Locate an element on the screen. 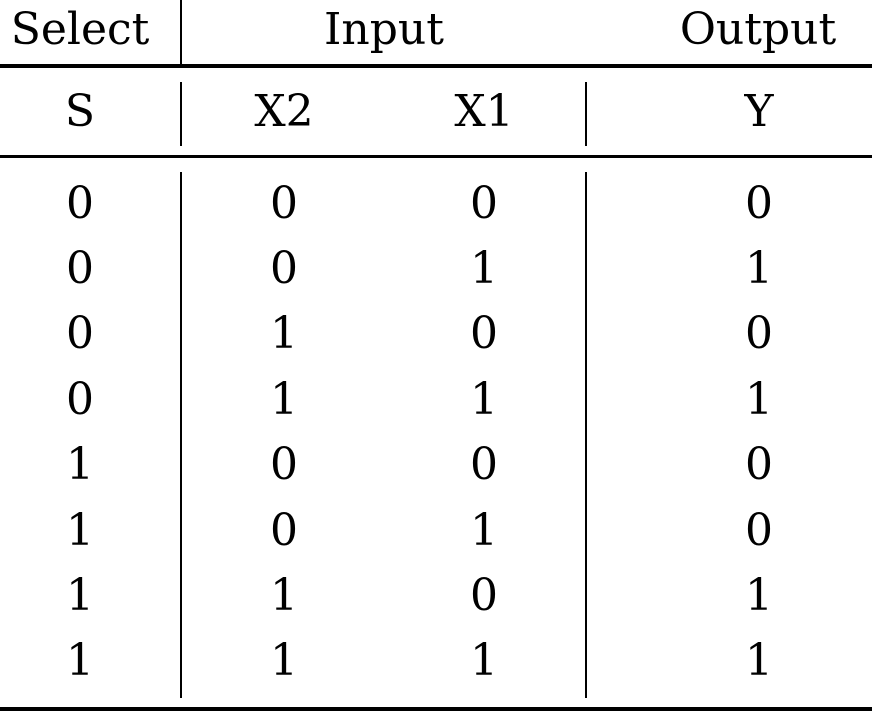 This screenshot has width=872, height=712. table-cell-r4-x1: 0 is located at coordinates (484, 464).